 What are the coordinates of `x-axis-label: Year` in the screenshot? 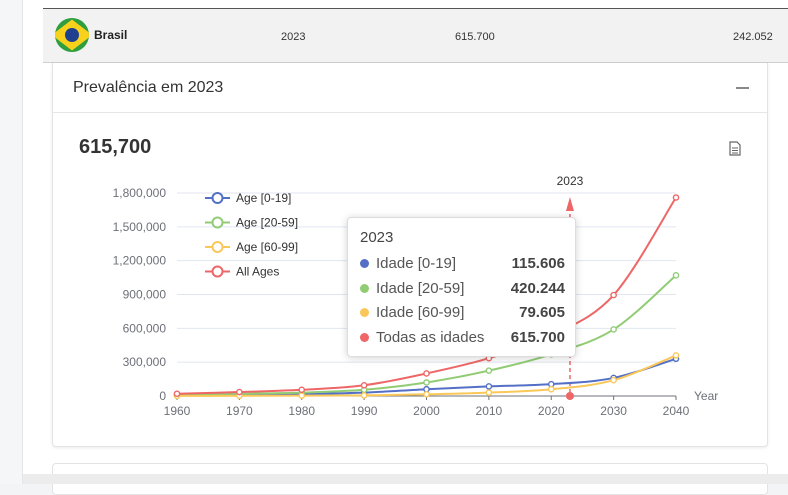 It's located at (706, 396).